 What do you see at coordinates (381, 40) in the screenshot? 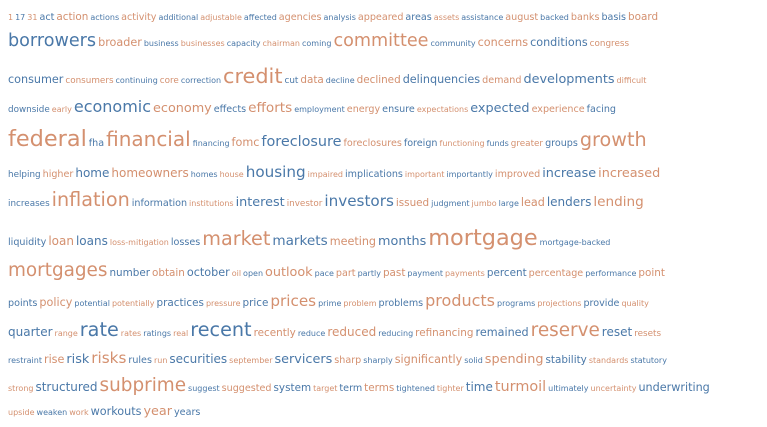
I see `cloud-word: committee` at bounding box center [381, 40].